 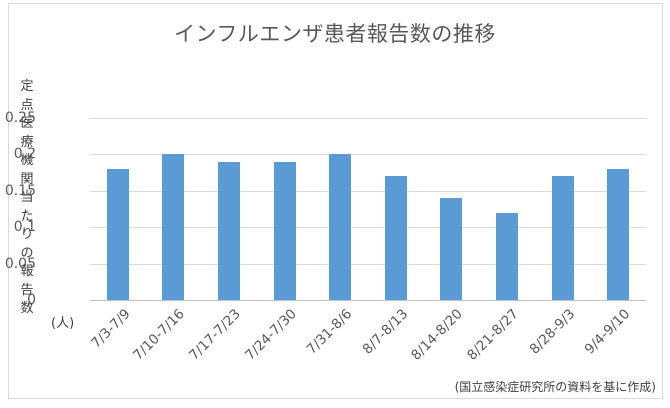 What do you see at coordinates (27, 290) in the screenshot?
I see `y-axis-label-char: 告` at bounding box center [27, 290].